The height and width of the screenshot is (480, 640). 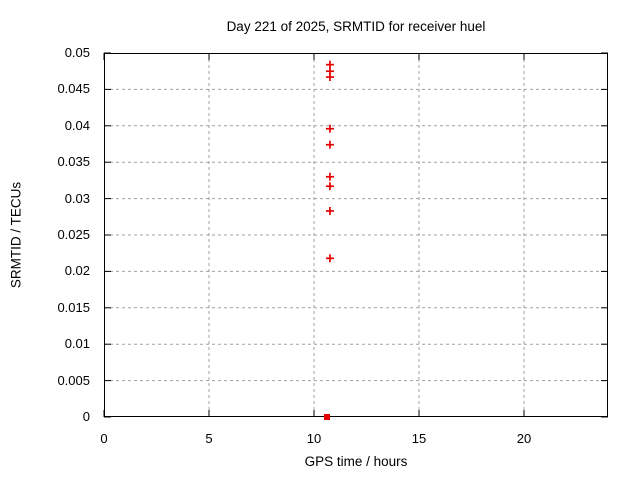 What do you see at coordinates (327, 417) in the screenshot?
I see `data-point-square` at bounding box center [327, 417].